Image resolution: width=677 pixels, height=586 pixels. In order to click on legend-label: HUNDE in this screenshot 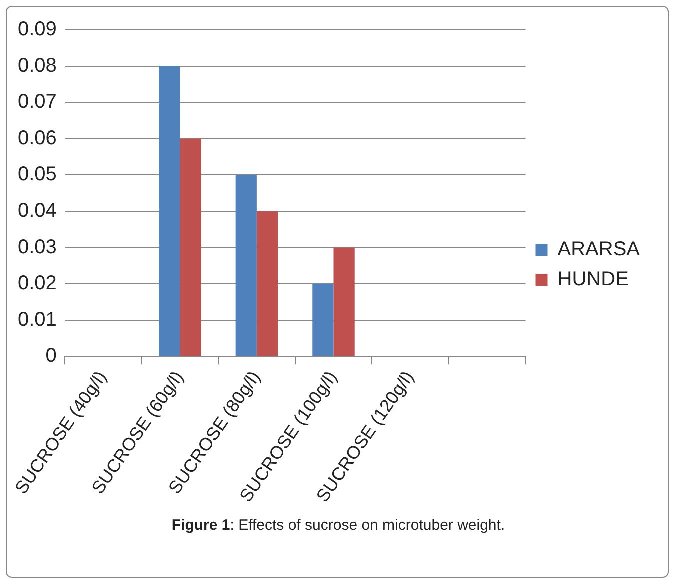, I will do `click(593, 279)`.